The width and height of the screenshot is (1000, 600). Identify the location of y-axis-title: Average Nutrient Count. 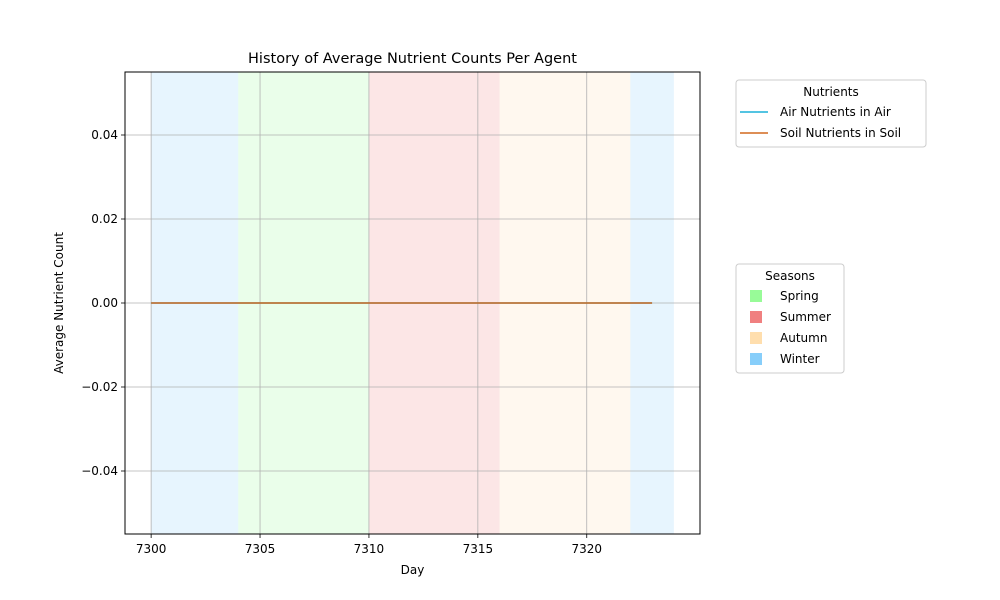
(59, 303).